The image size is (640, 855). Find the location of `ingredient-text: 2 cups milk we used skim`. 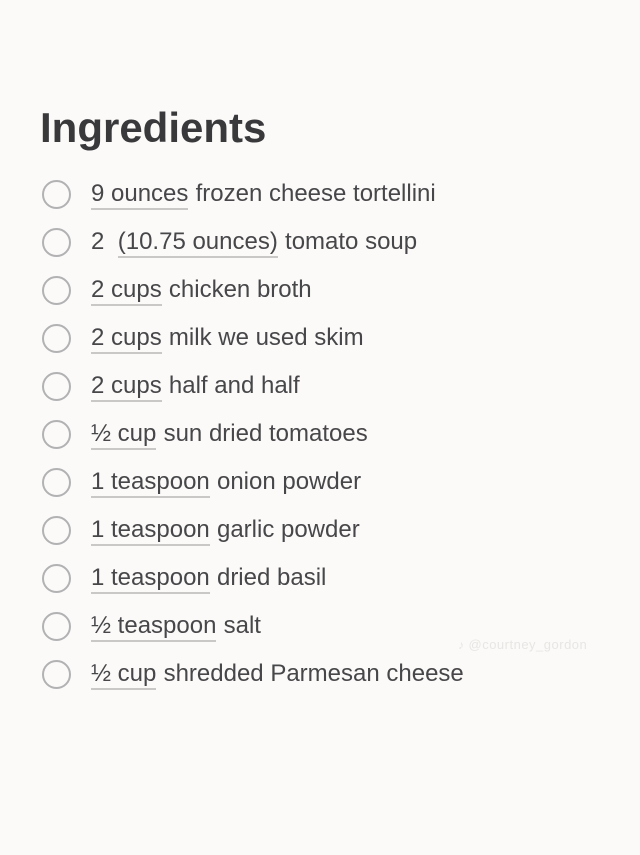

ingredient-text: 2 cups milk we used skim is located at coordinates (227, 339).